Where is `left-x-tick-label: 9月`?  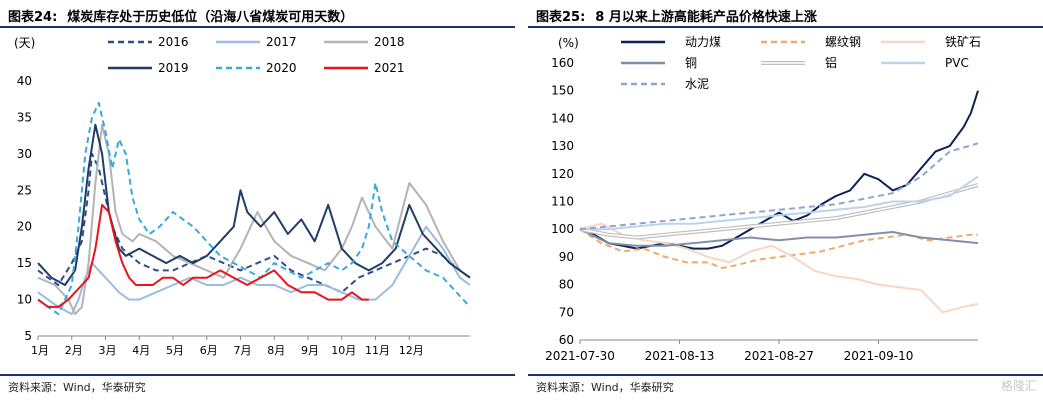
left-x-tick-label: 9月 is located at coordinates (310, 350).